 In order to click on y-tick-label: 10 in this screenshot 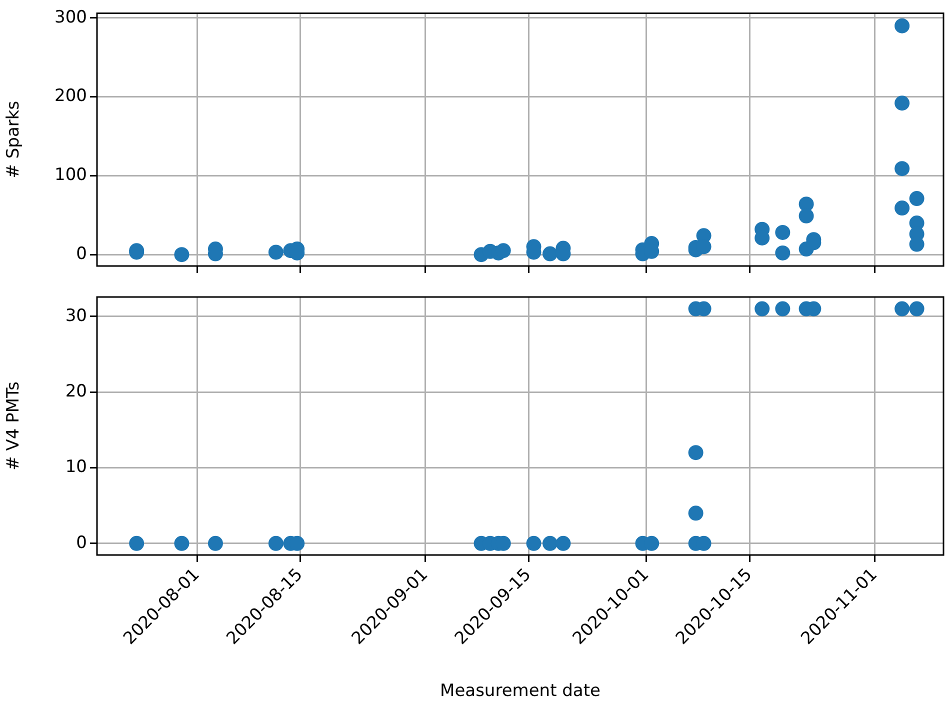, I will do `click(76, 467)`.